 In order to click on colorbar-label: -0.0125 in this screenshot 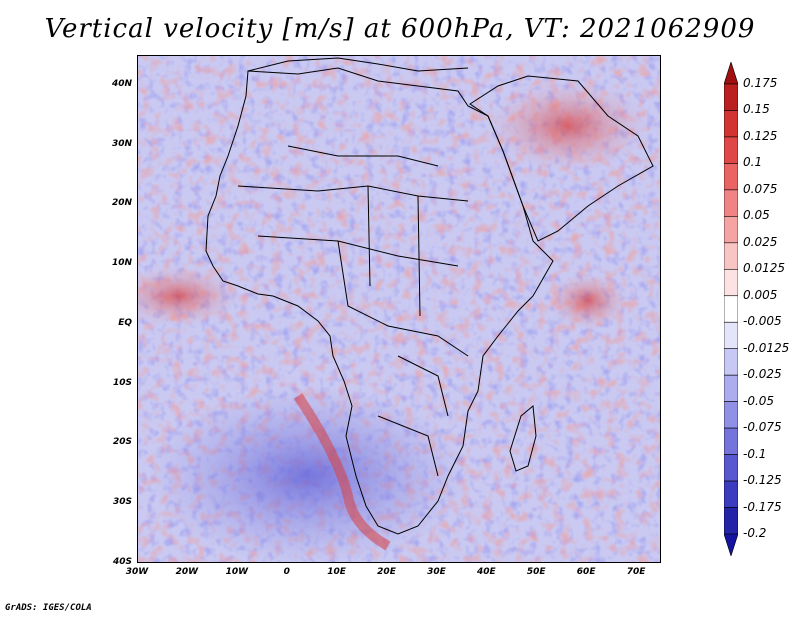, I will do `click(766, 347)`.